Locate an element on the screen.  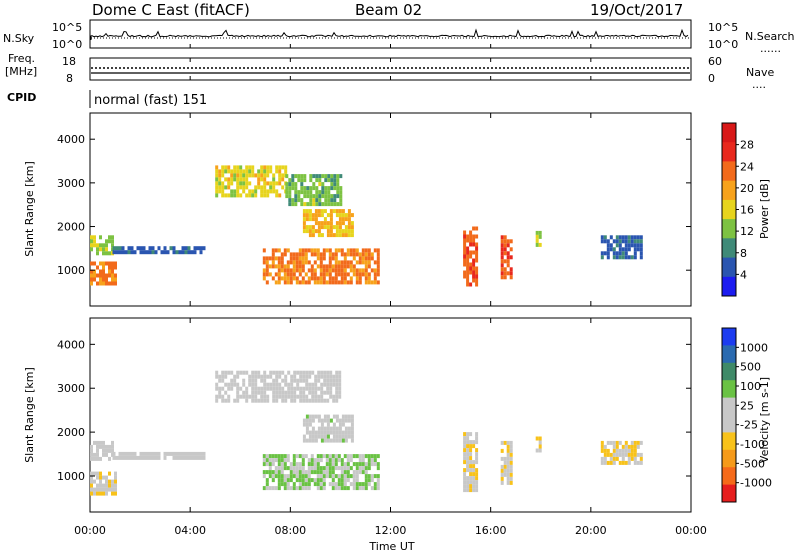
data-patch is located at coordinates (102, 245).